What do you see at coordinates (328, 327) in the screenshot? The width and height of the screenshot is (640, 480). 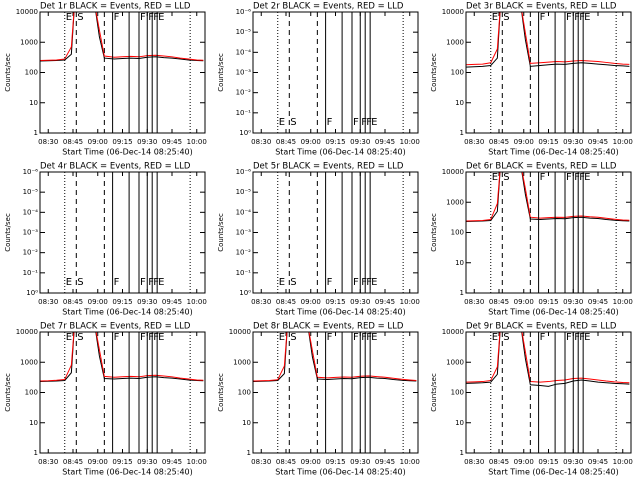 I see `chart-title: Det 8r BLACK = Events, RED = LLD` at bounding box center [328, 327].